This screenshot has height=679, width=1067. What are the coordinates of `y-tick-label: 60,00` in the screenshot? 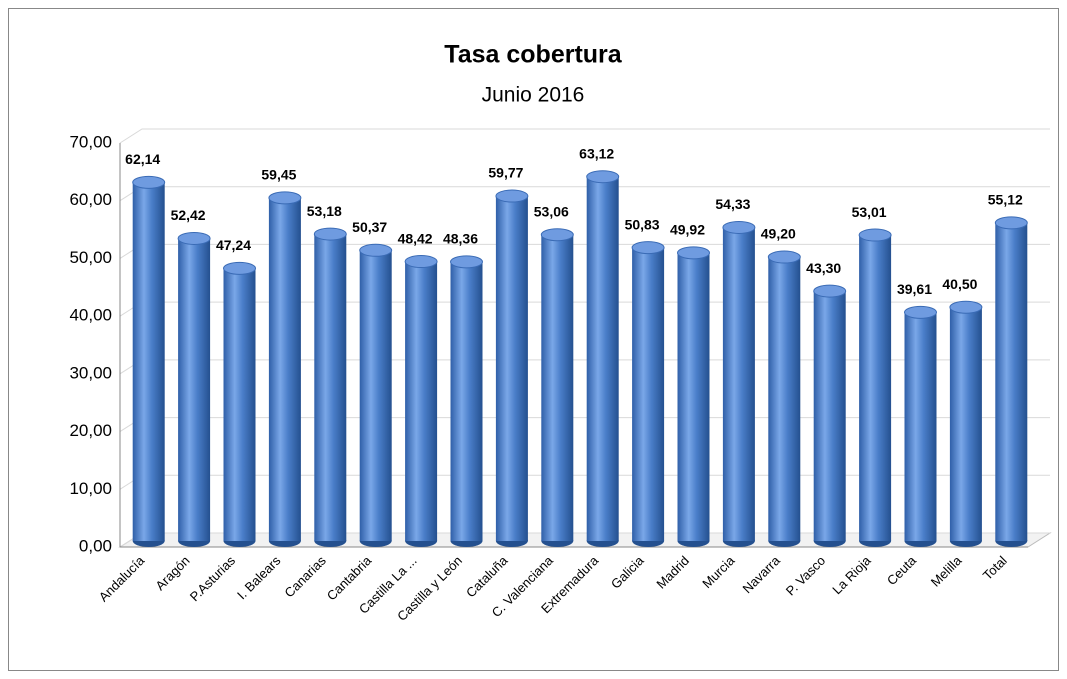 It's located at (90, 199).